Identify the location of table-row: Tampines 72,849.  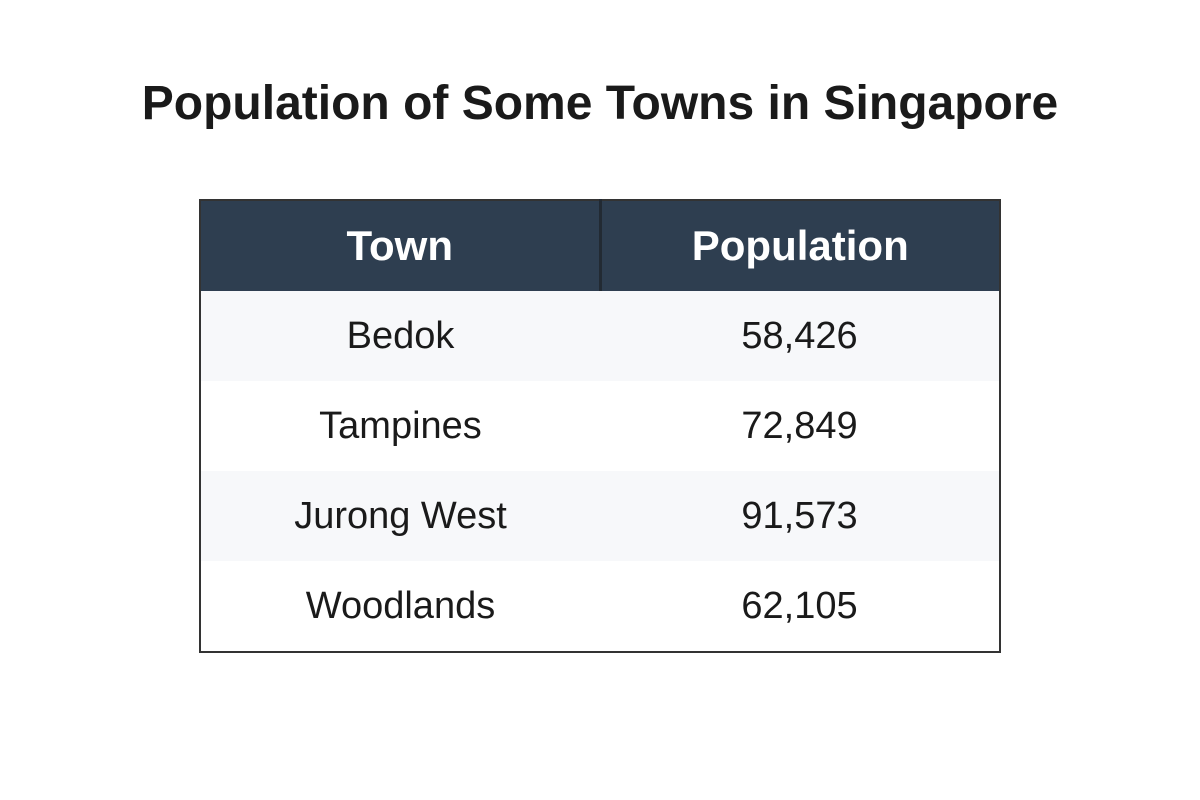
(600, 426).